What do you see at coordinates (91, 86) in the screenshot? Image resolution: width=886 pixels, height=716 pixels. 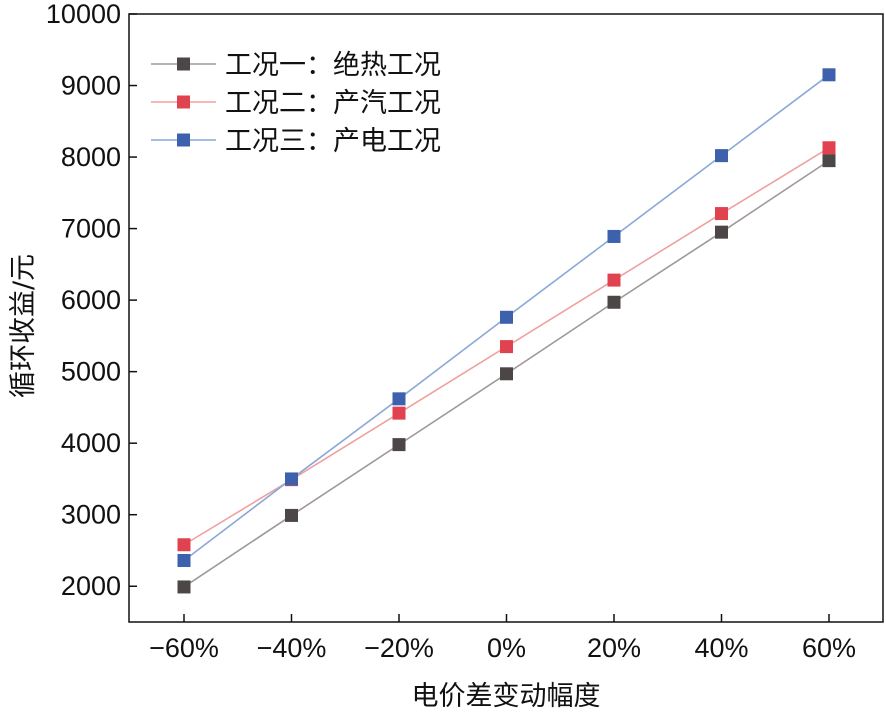 I see `y-tick-label: 9000` at bounding box center [91, 86].